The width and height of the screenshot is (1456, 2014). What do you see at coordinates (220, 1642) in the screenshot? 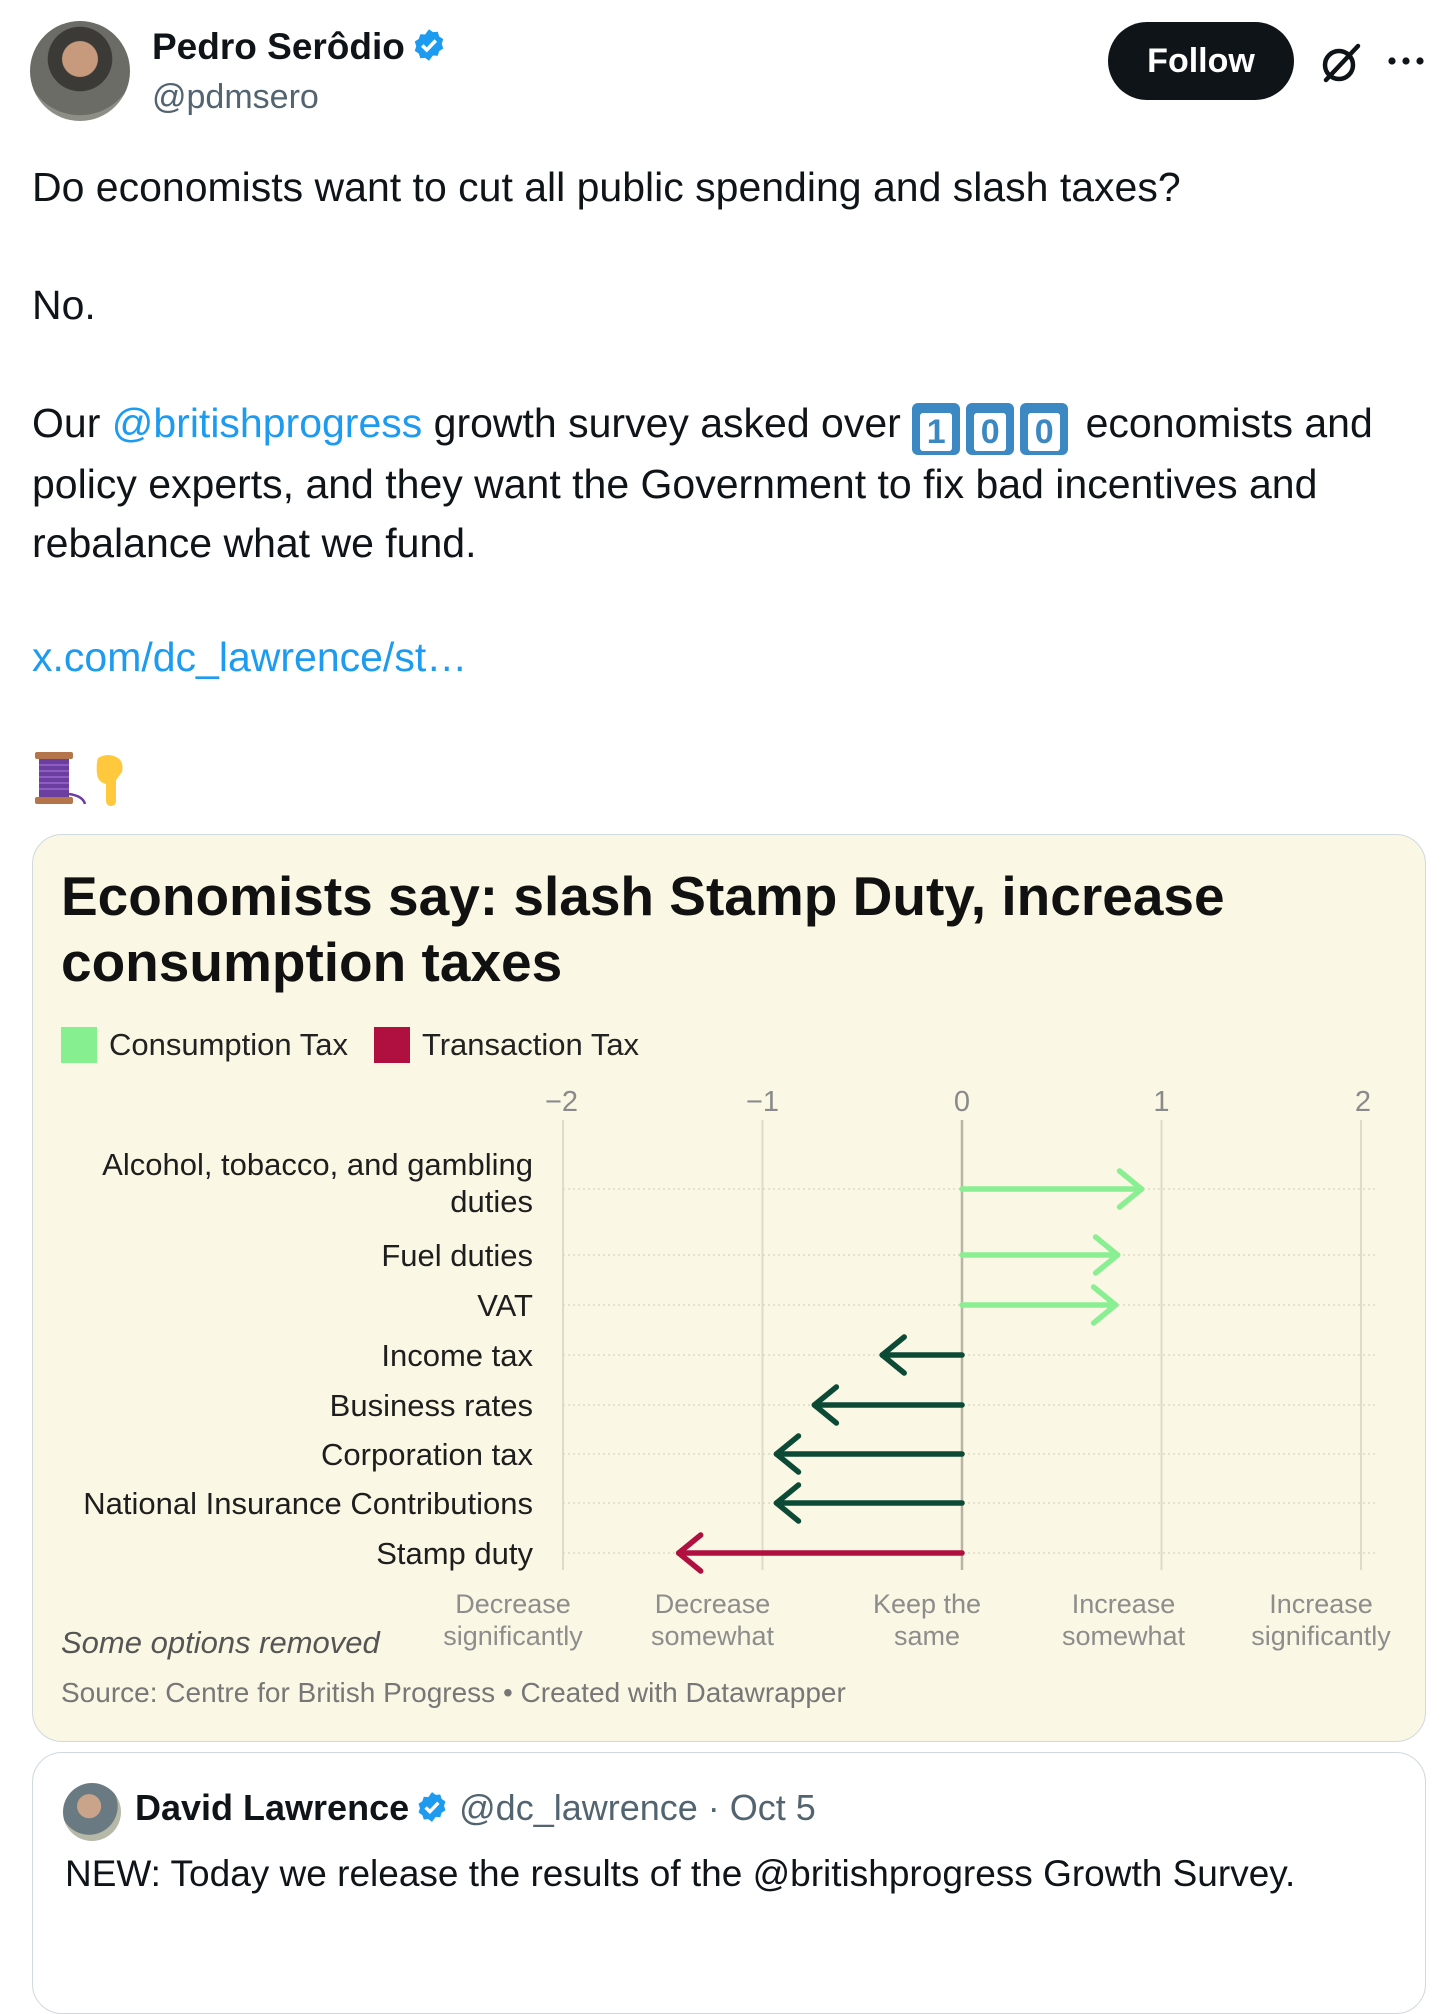
I see `chart-note: Some options removed` at bounding box center [220, 1642].